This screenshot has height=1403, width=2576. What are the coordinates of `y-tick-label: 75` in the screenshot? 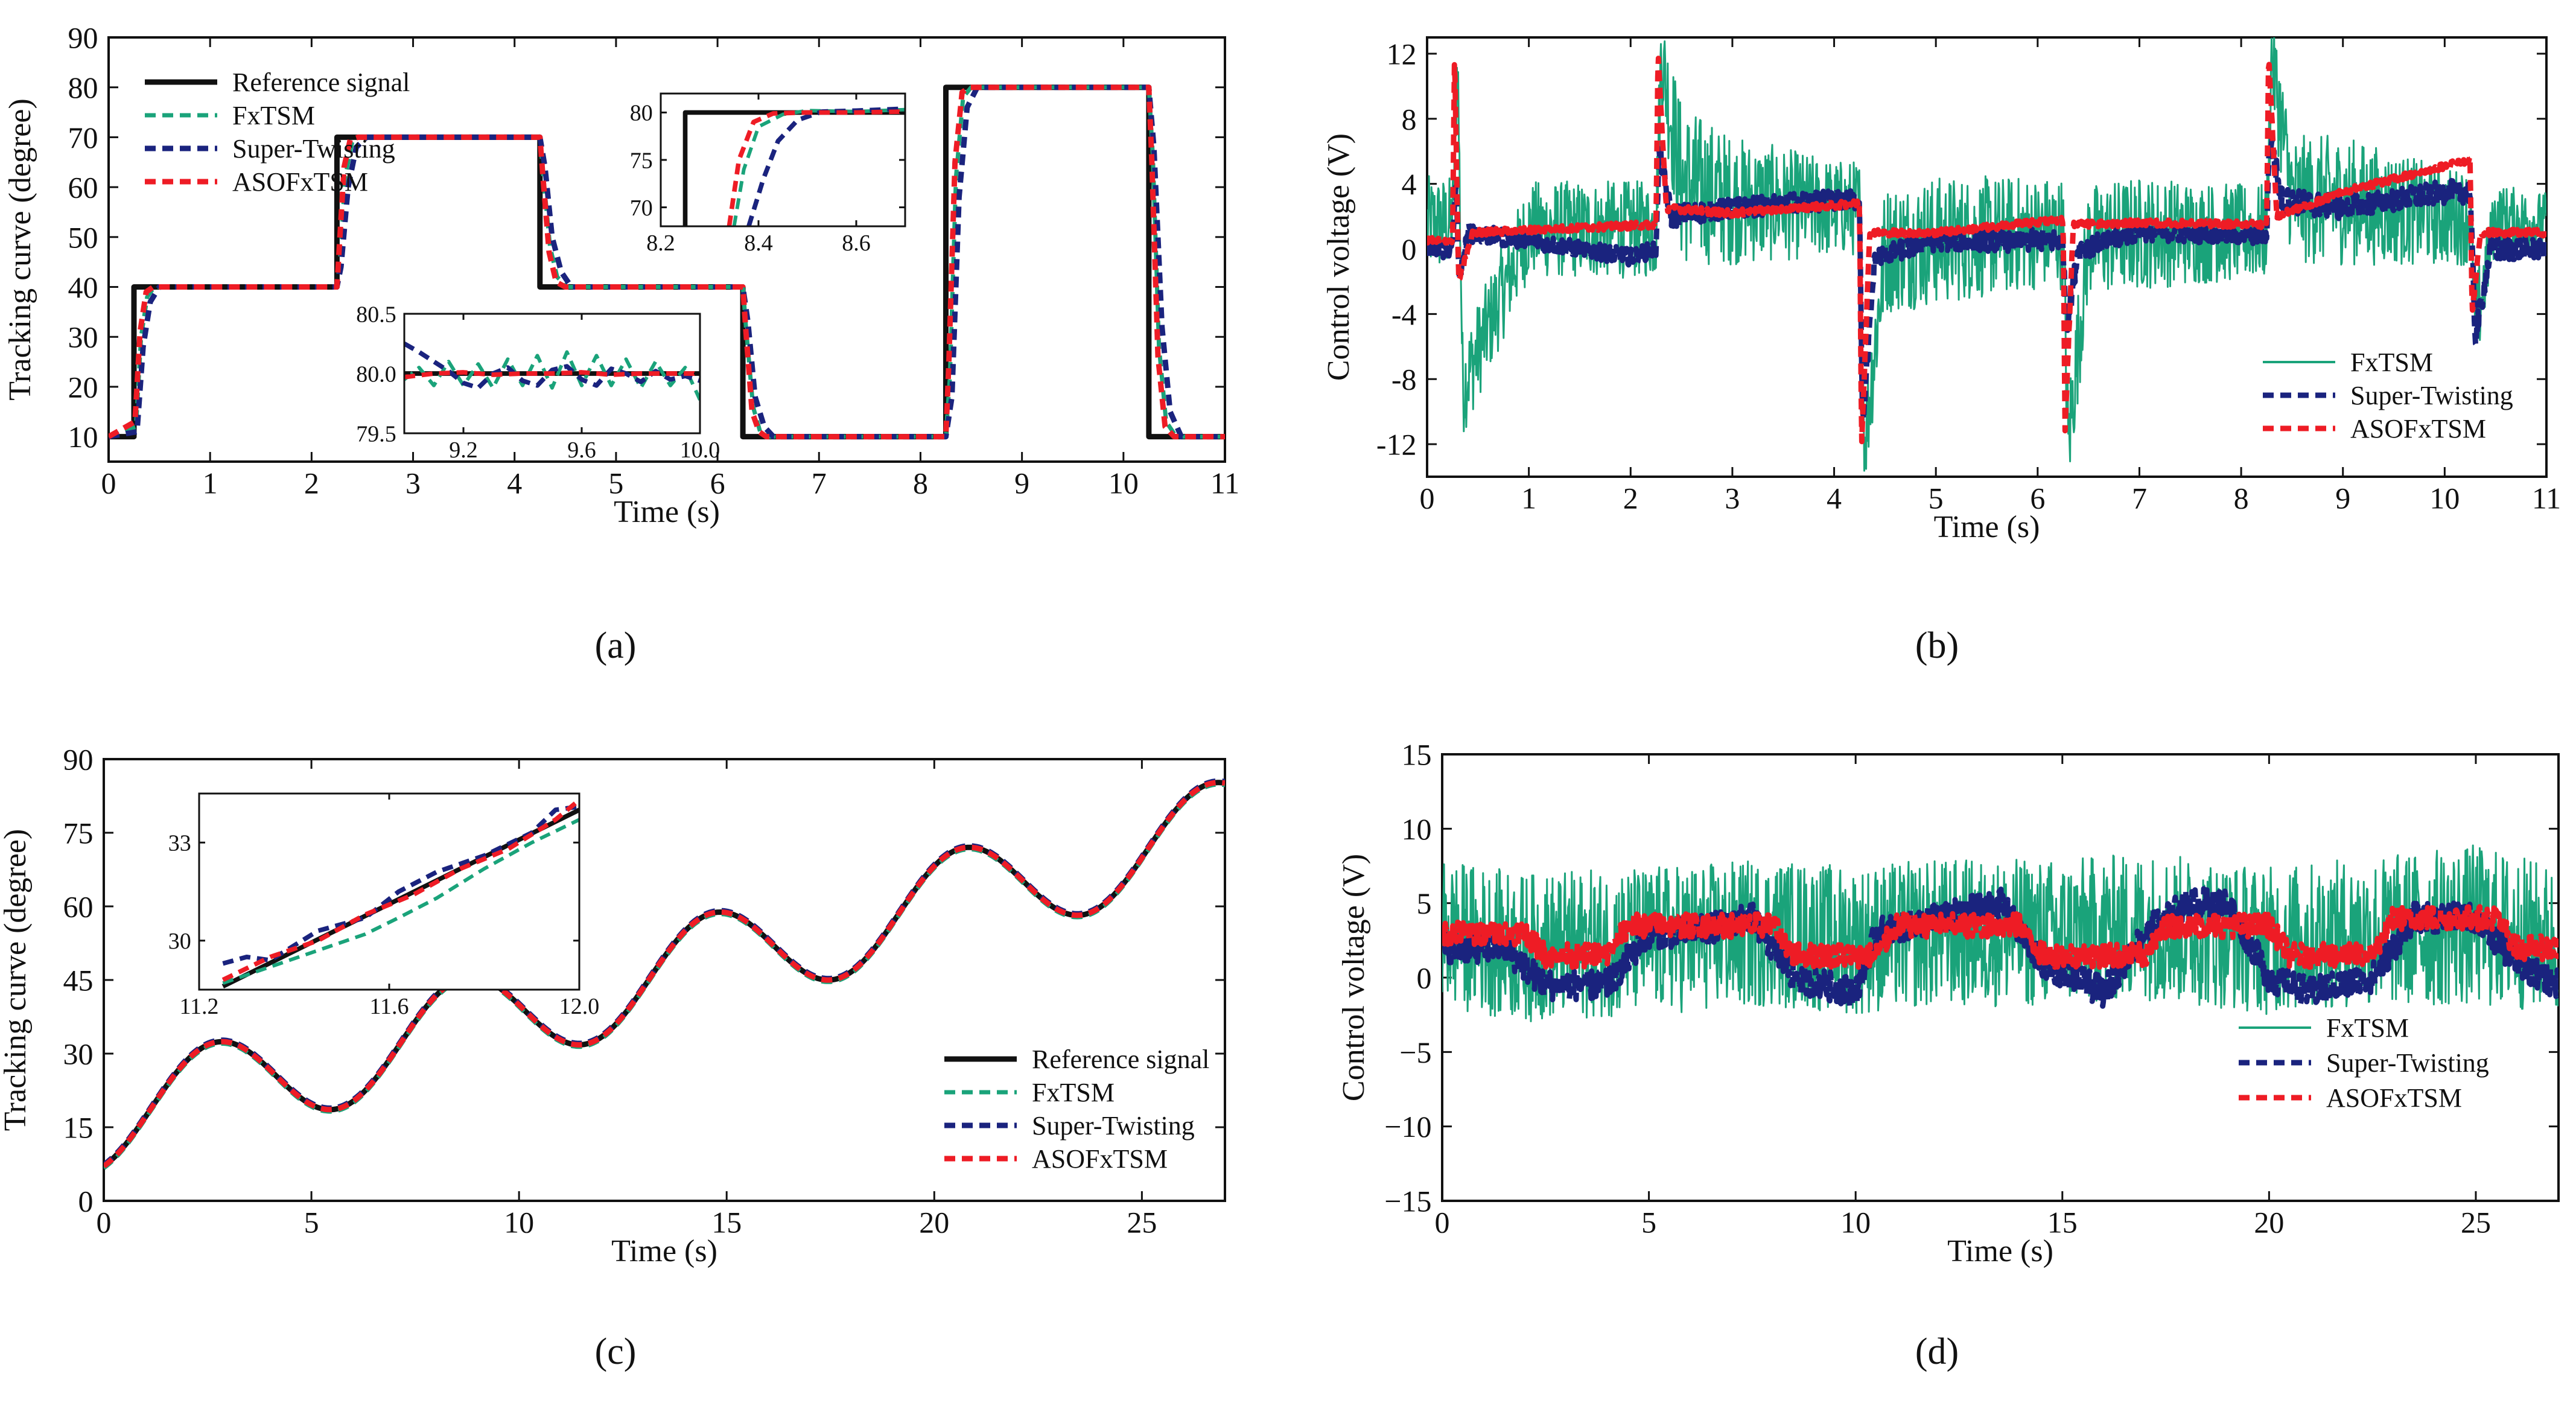 It's located at (78, 833).